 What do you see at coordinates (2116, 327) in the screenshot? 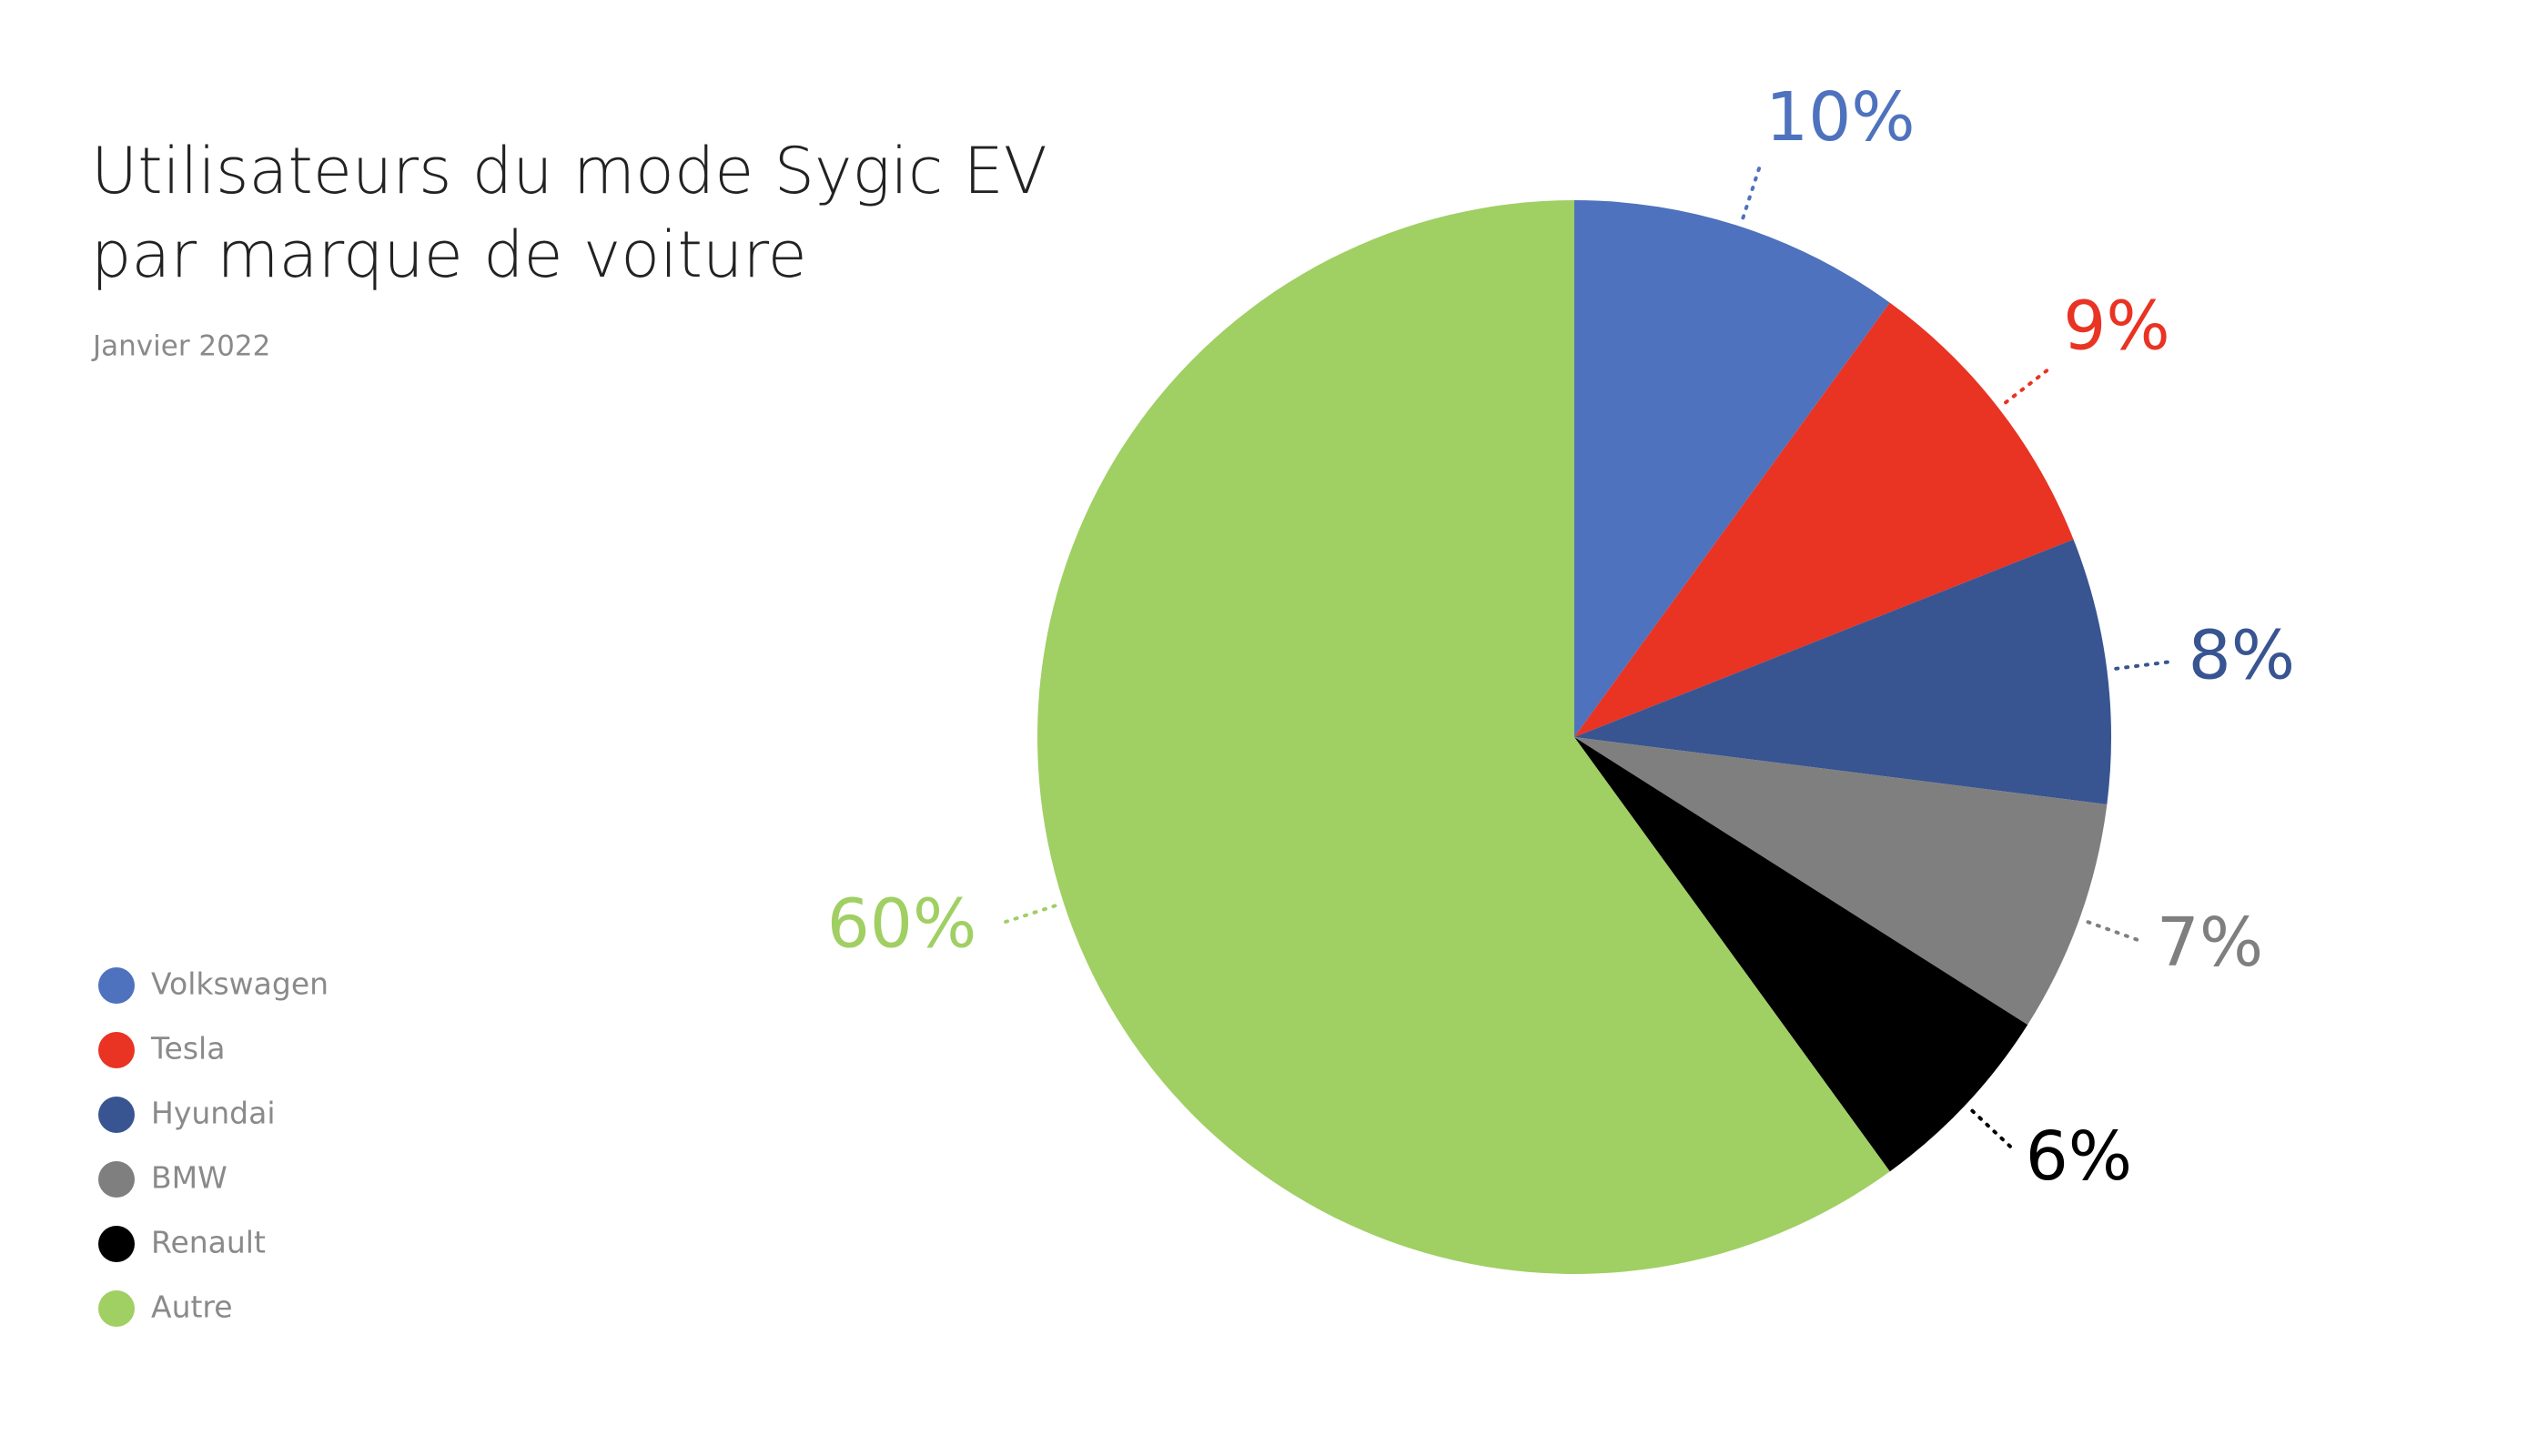
I see `value-label: 9%` at bounding box center [2116, 327].